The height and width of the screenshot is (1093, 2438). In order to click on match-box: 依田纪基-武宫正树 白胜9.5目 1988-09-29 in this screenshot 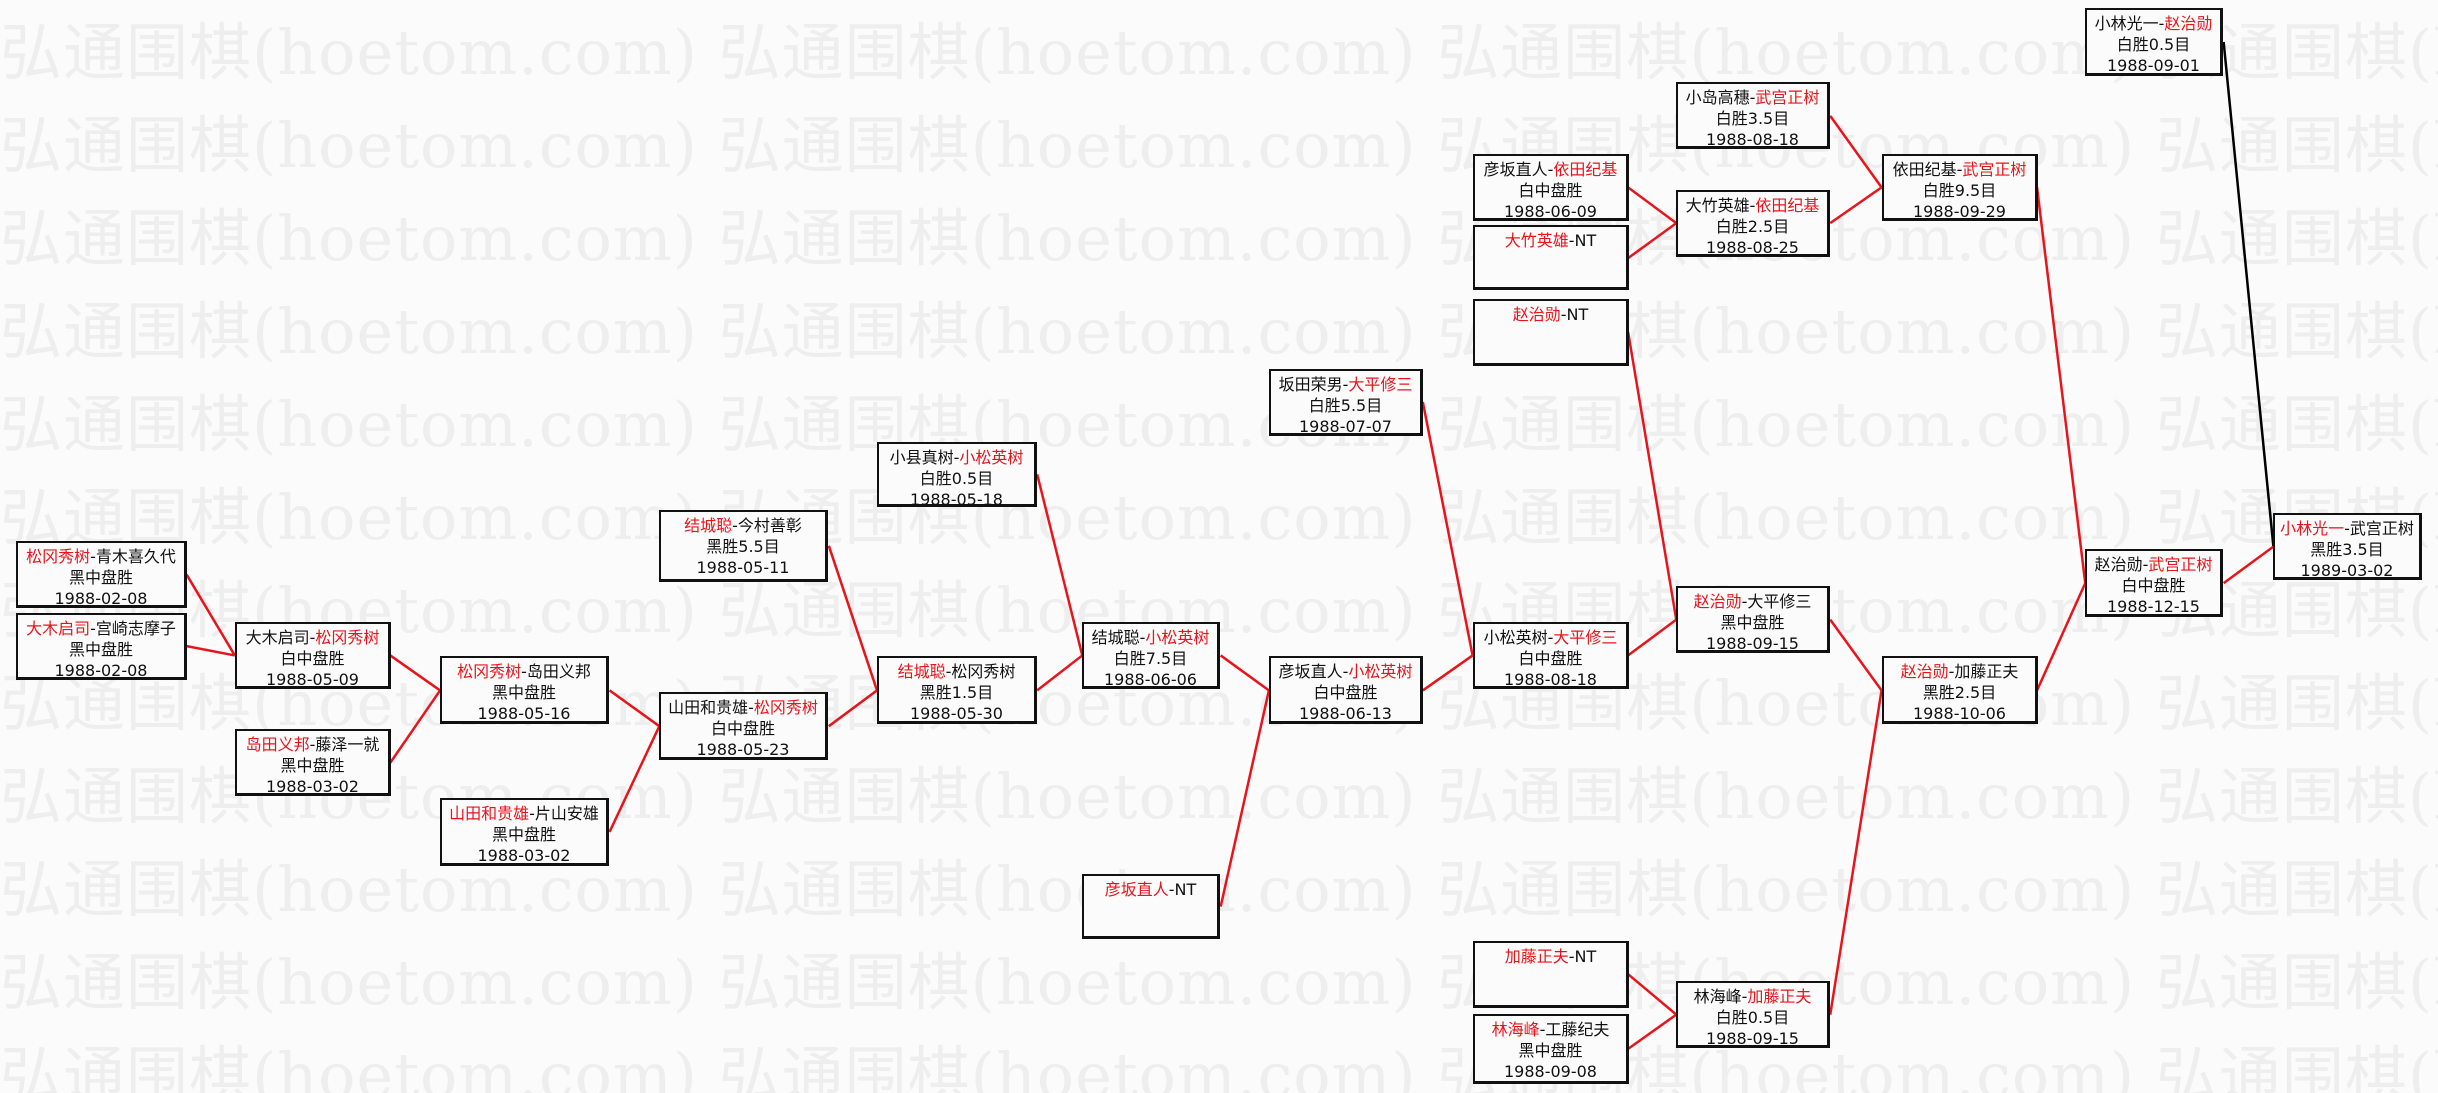, I will do `click(1960, 187)`.